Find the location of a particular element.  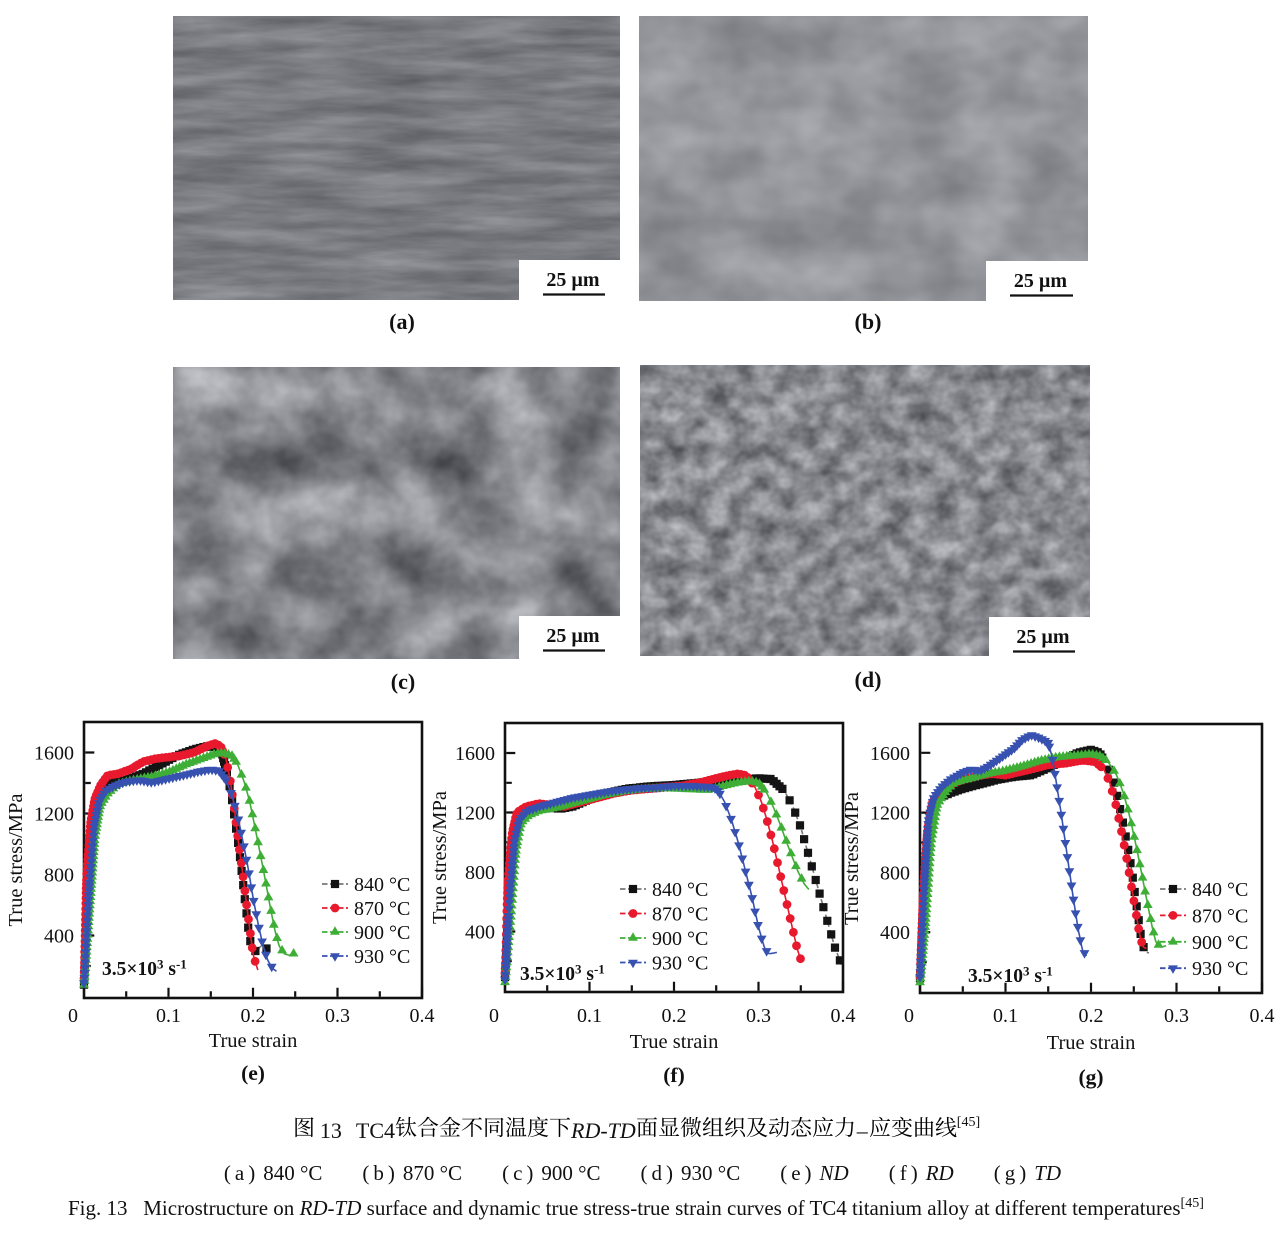

svg-text: (g) is located at coordinates (1090, 1077).